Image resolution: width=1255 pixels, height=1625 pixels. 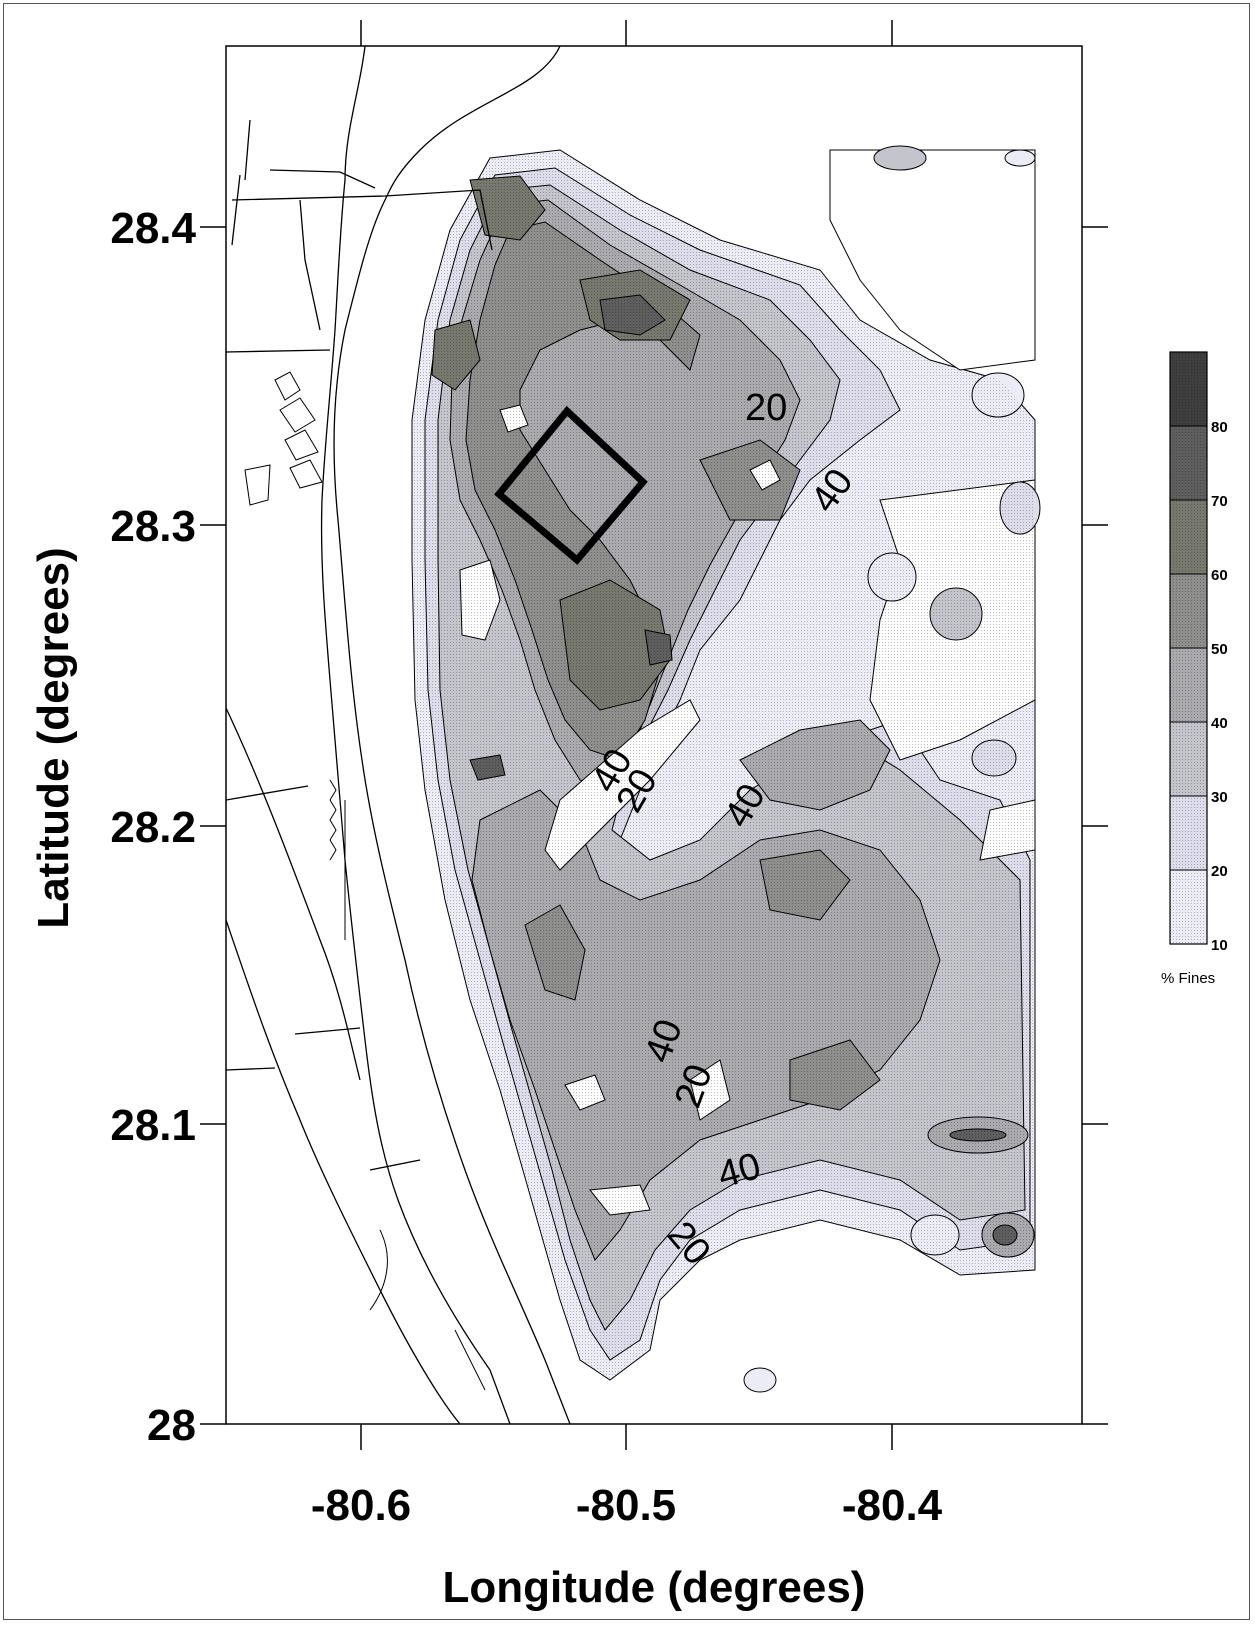 I want to click on y-axis-title: Latitude (degrees), so click(x=53, y=737).